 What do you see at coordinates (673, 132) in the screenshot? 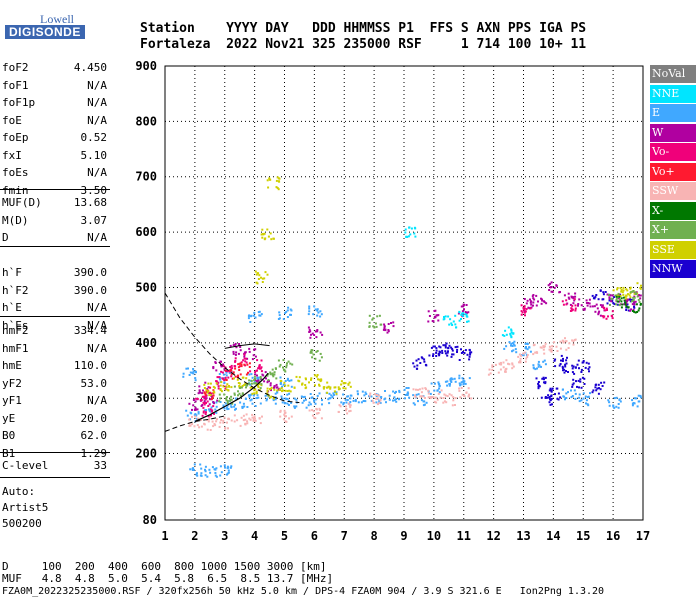
I see `legend-item: W` at bounding box center [673, 132].